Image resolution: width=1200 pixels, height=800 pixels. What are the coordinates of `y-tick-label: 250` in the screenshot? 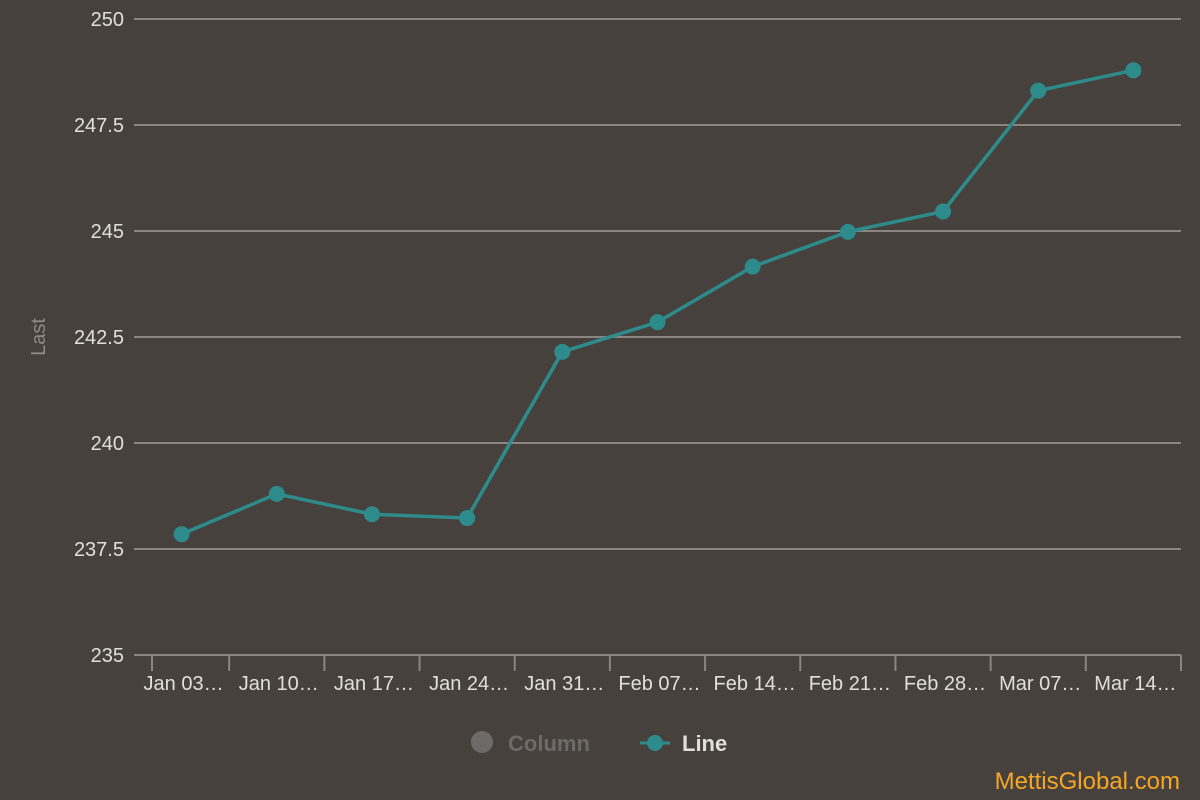 It's located at (107, 20).